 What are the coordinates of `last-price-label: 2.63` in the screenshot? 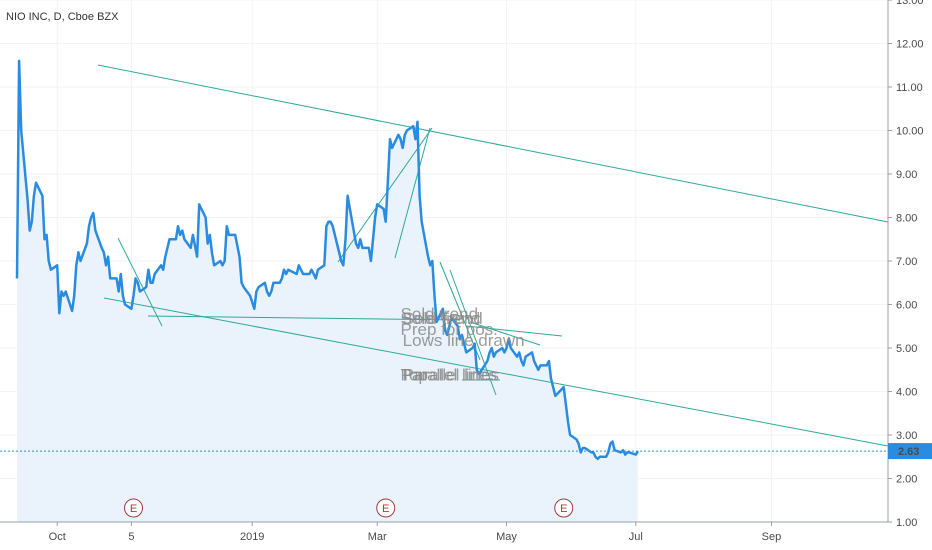 It's located at (908, 452).